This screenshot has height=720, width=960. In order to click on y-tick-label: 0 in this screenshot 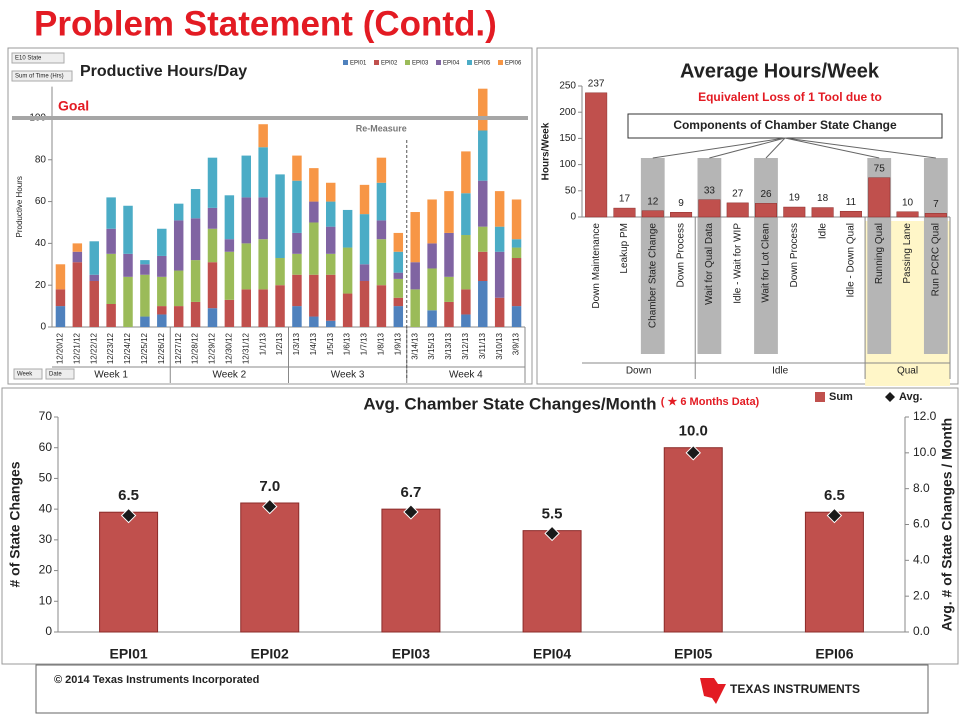, I will do `click(573, 217)`.